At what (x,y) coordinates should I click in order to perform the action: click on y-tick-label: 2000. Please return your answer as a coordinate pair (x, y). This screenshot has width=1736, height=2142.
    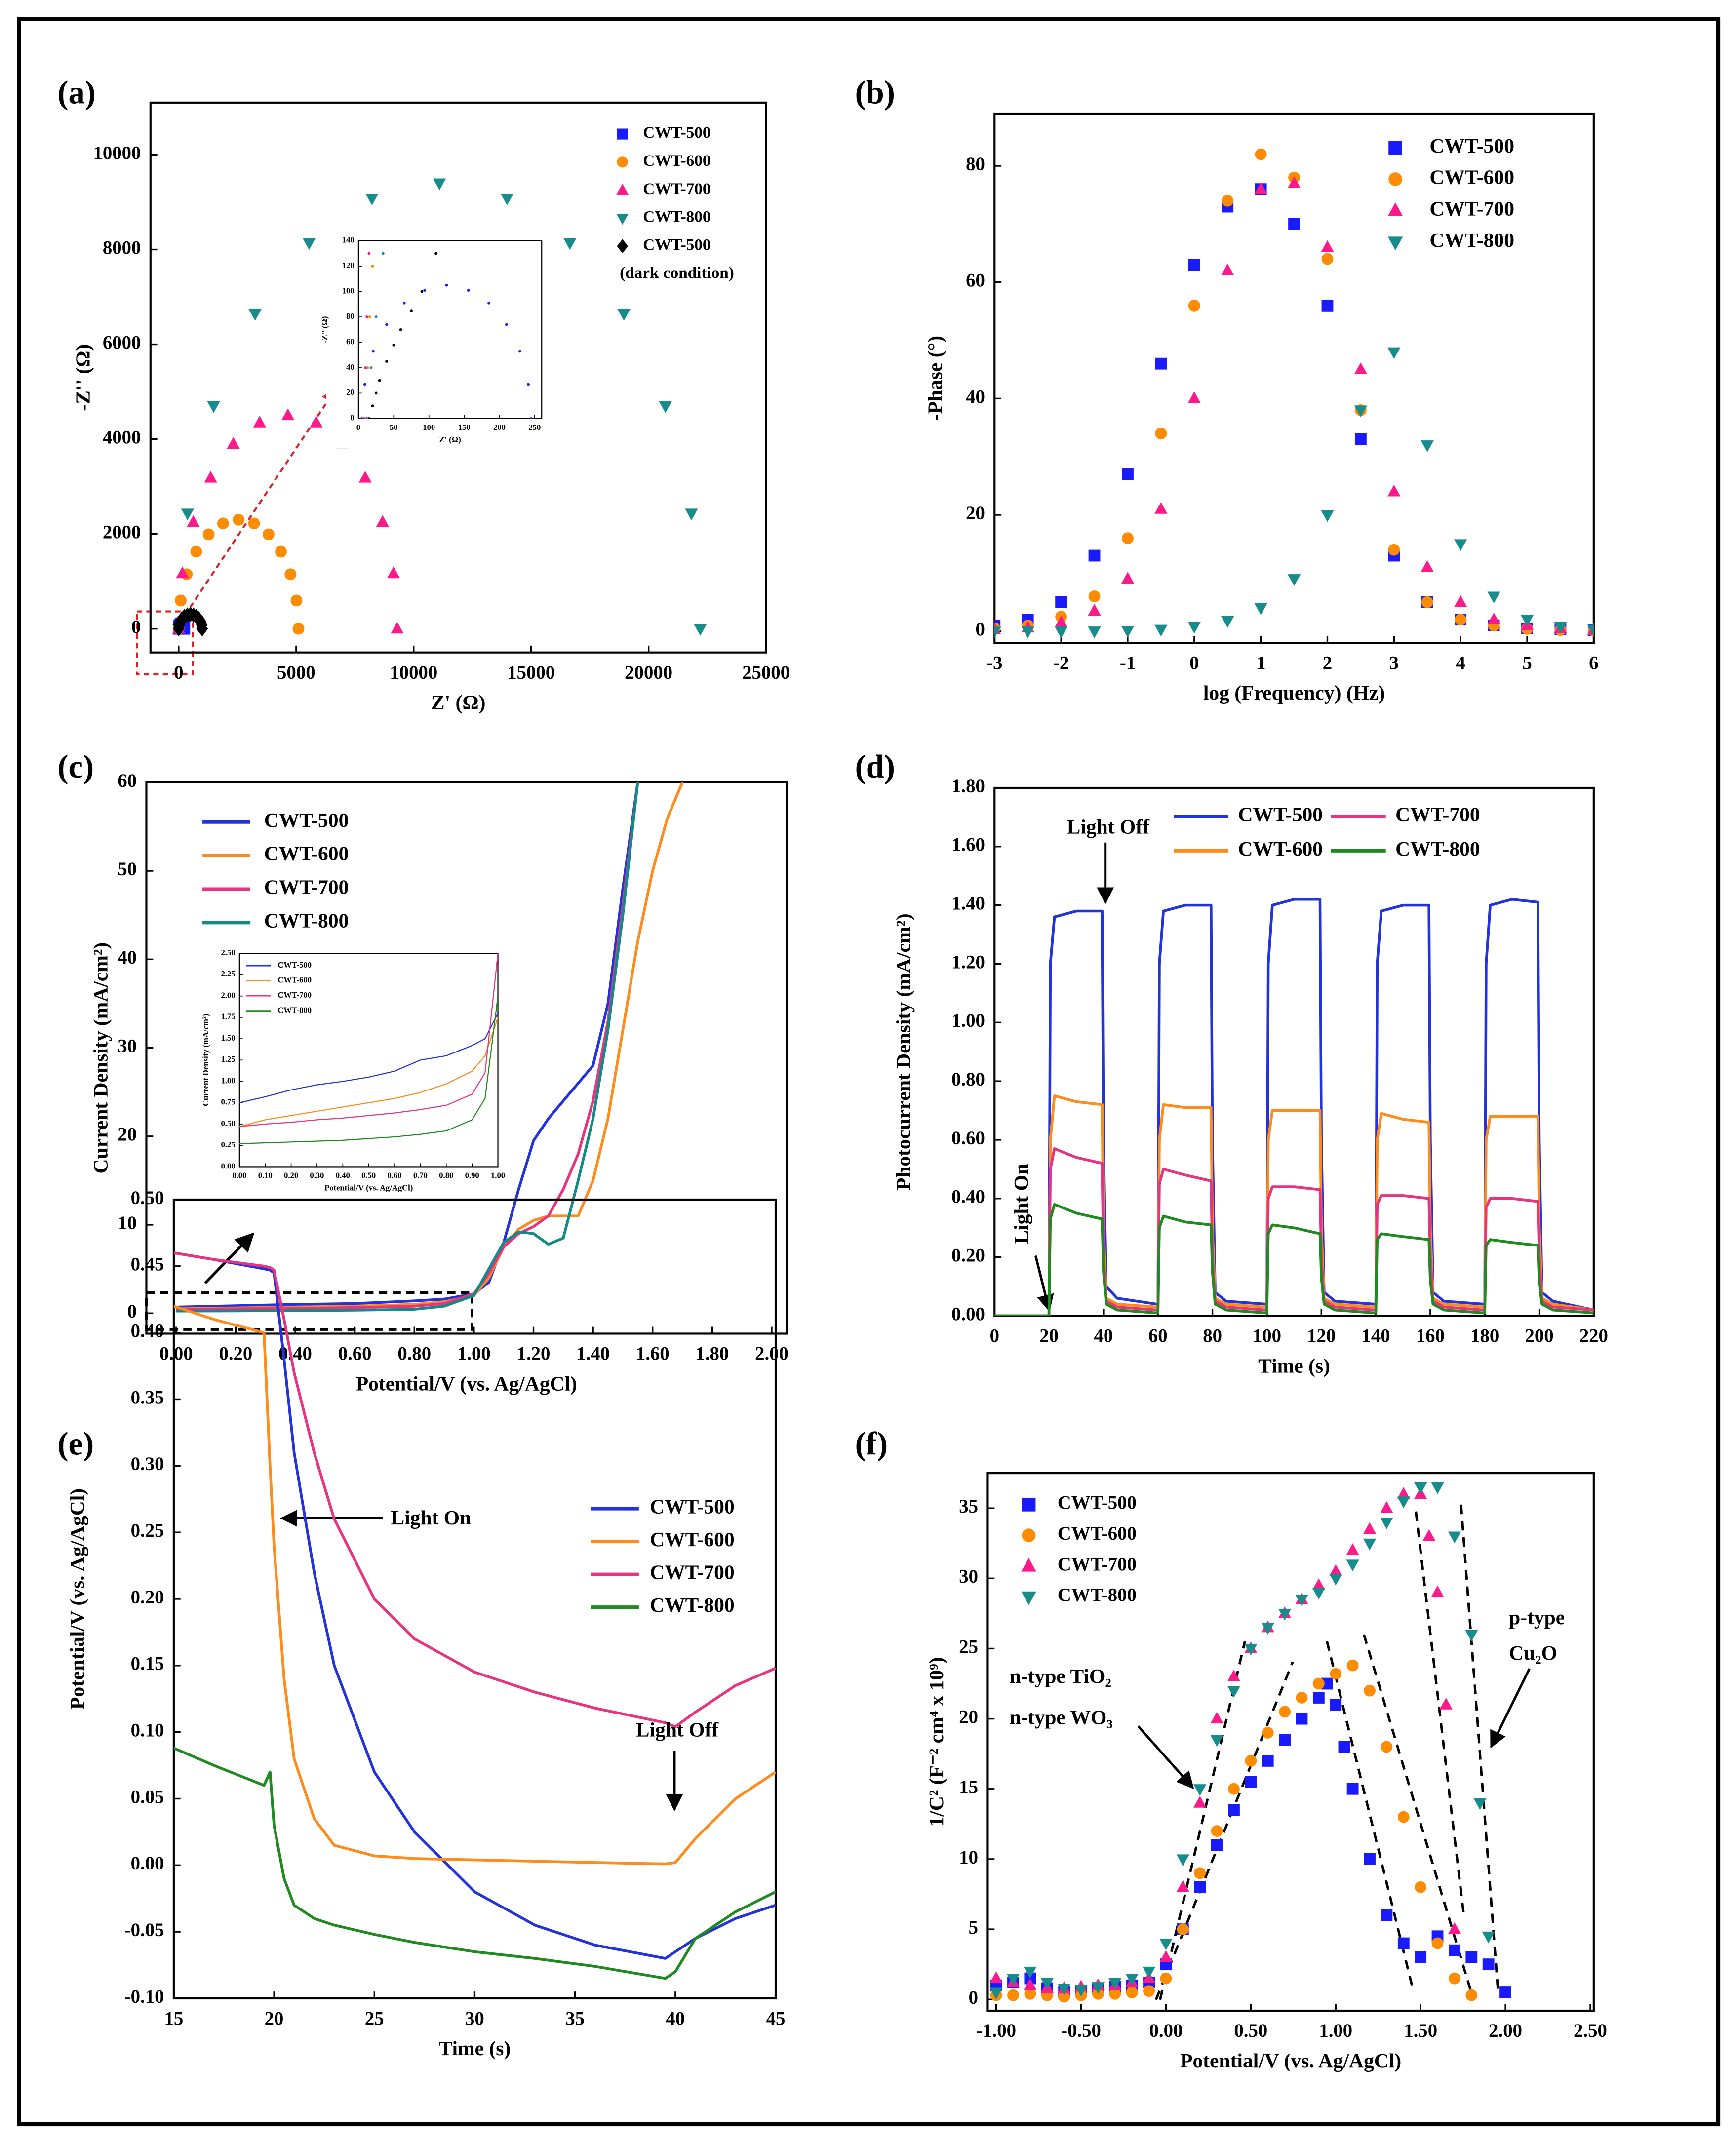
    Looking at the image, I should click on (122, 532).